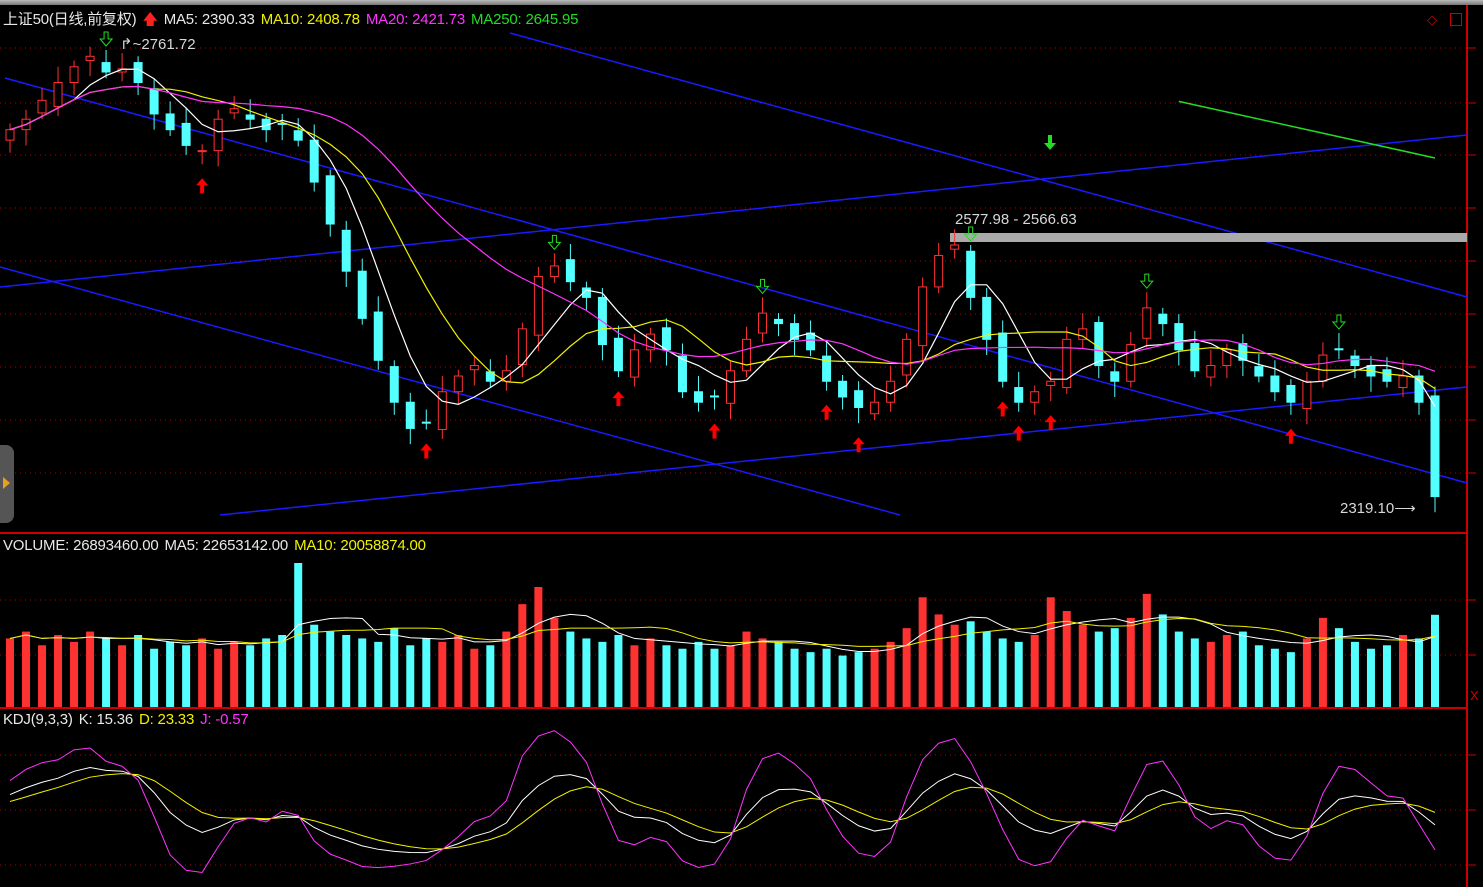  What do you see at coordinates (158, 44) in the screenshot?
I see `high-price-label: ↱~2761.72` at bounding box center [158, 44].